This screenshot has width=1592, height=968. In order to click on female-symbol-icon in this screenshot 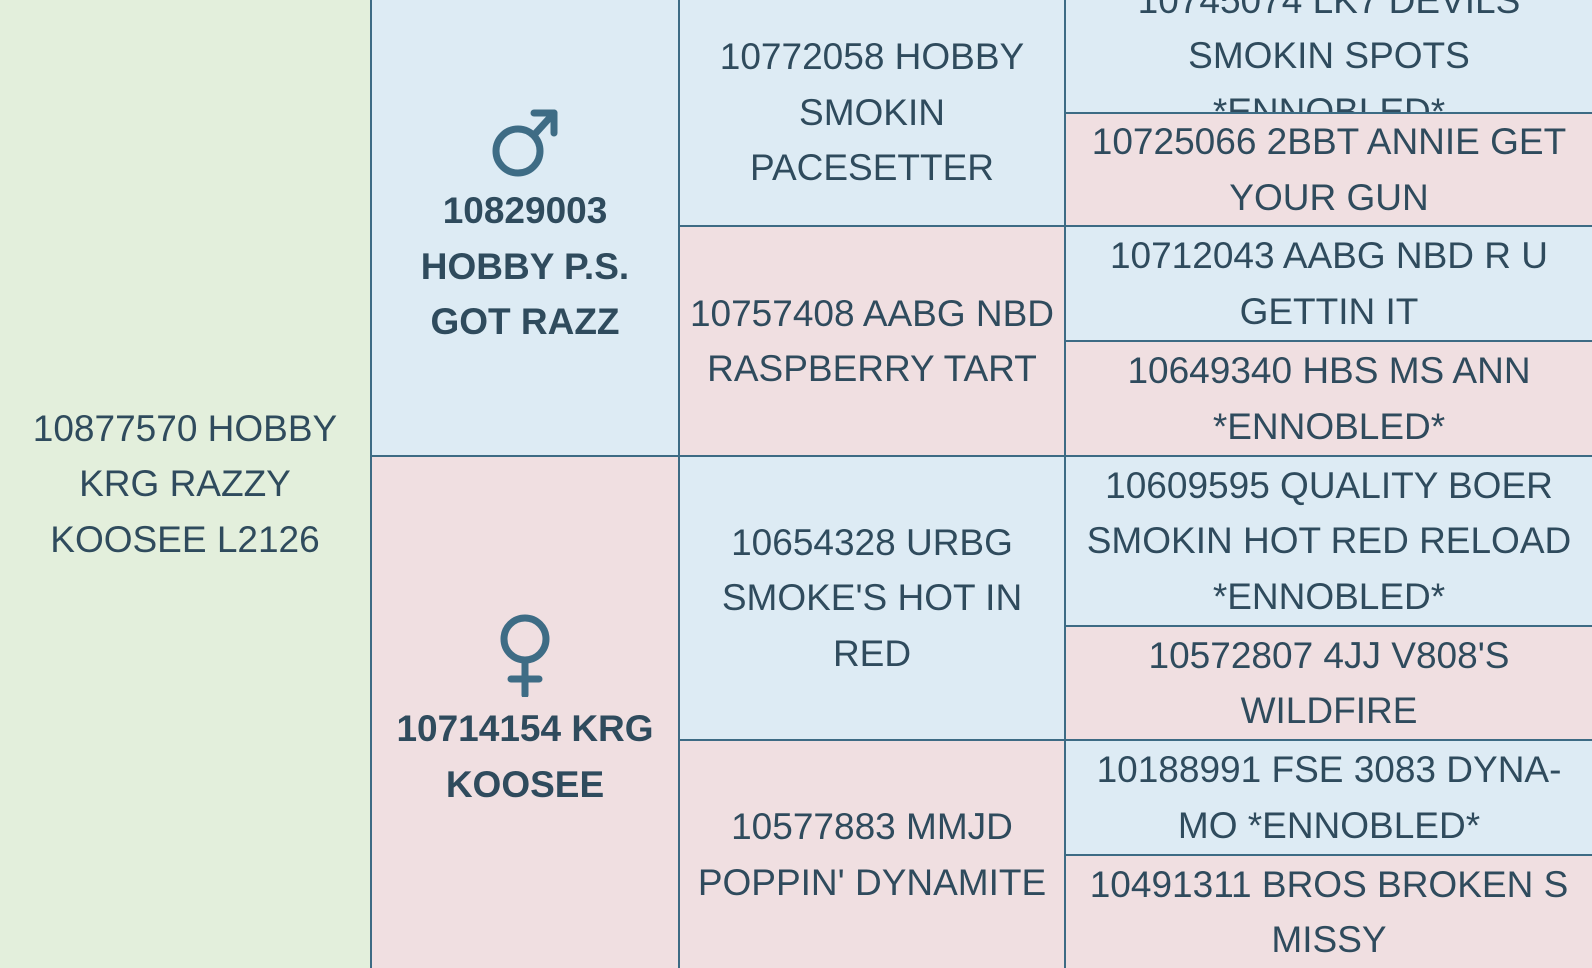, I will do `click(525, 655)`.